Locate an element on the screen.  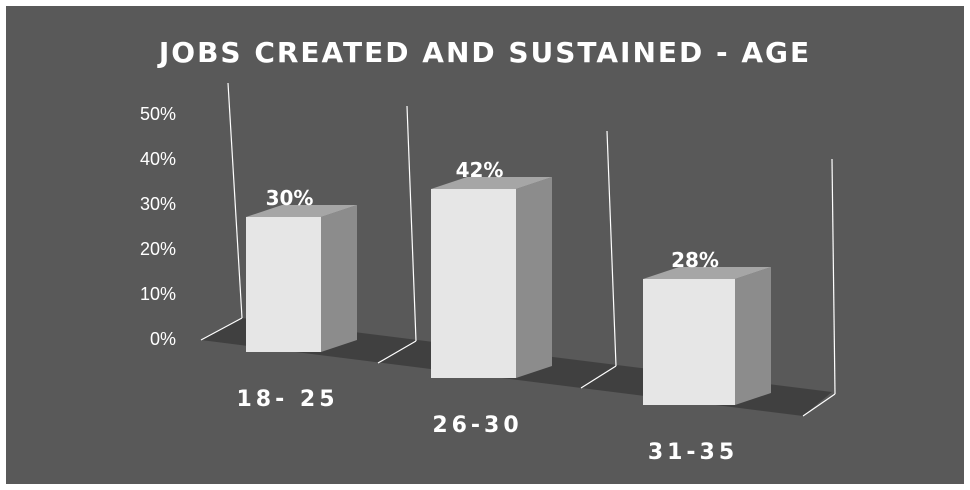
y-tick-label: 10% is located at coordinates (158, 294).